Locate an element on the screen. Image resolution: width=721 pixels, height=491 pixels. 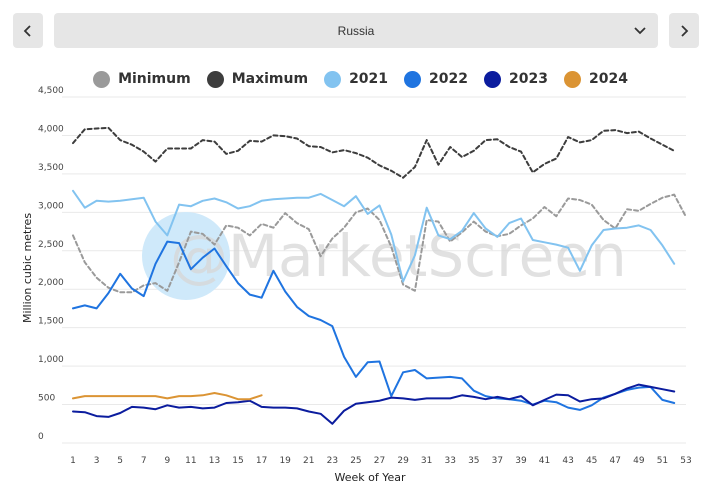
y-tick-label: 1,000 is located at coordinates (51, 360).